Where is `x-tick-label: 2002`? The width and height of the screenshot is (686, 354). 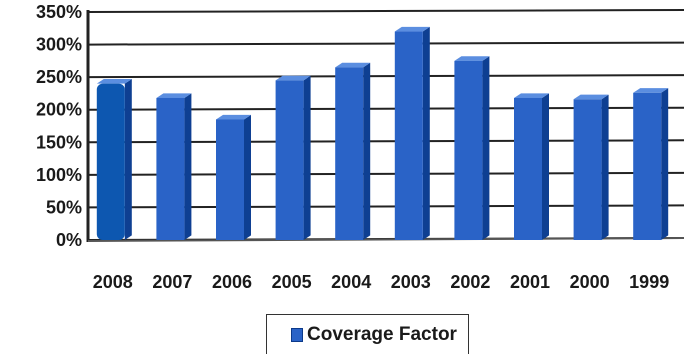 x-tick-label: 2002 is located at coordinates (470, 282).